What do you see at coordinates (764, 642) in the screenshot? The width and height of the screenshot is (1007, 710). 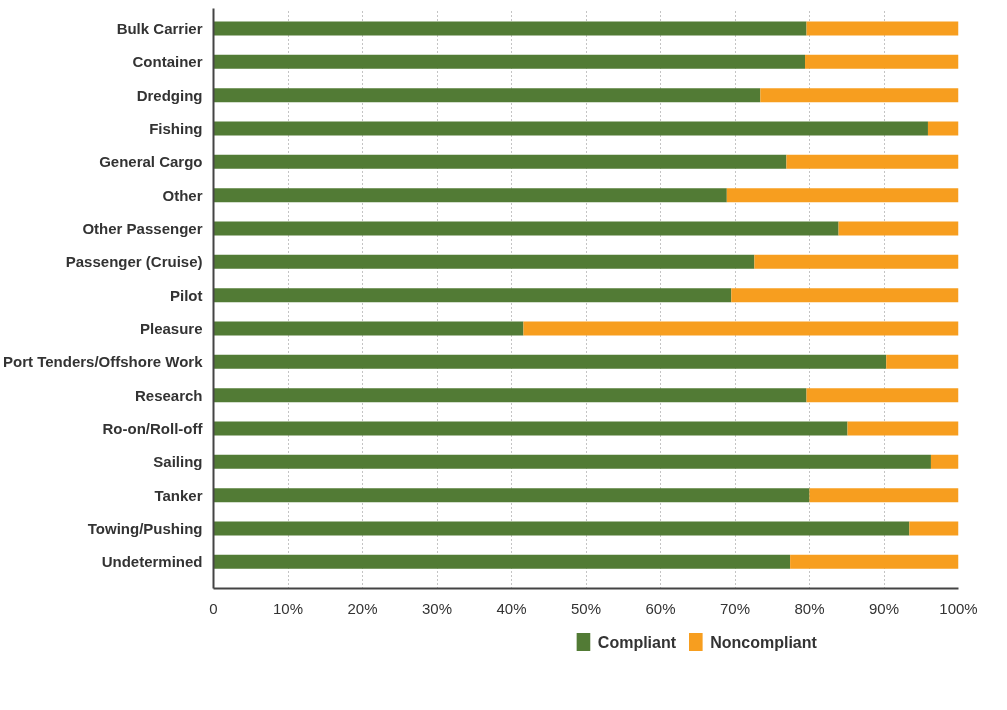 I see `legend-label: Noncompliant` at bounding box center [764, 642].